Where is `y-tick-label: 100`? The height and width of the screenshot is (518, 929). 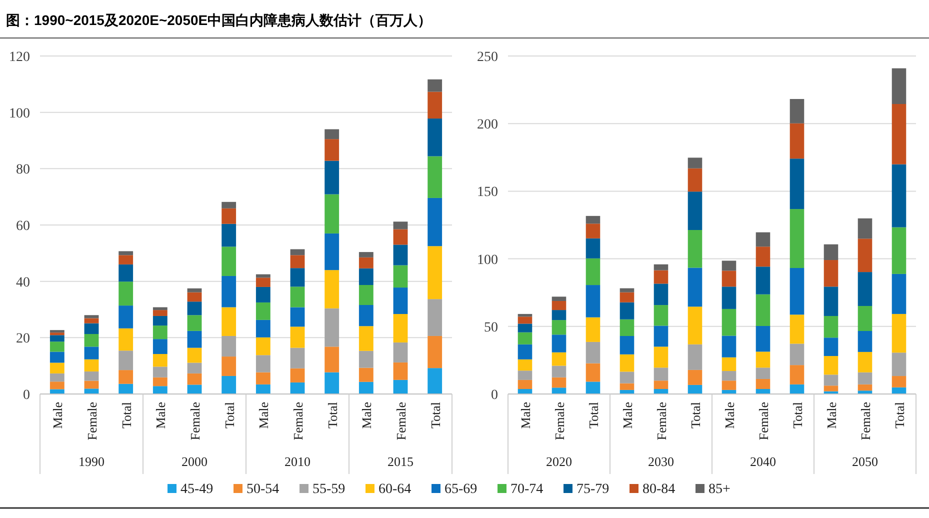 y-tick-label: 100 is located at coordinates (487, 260).